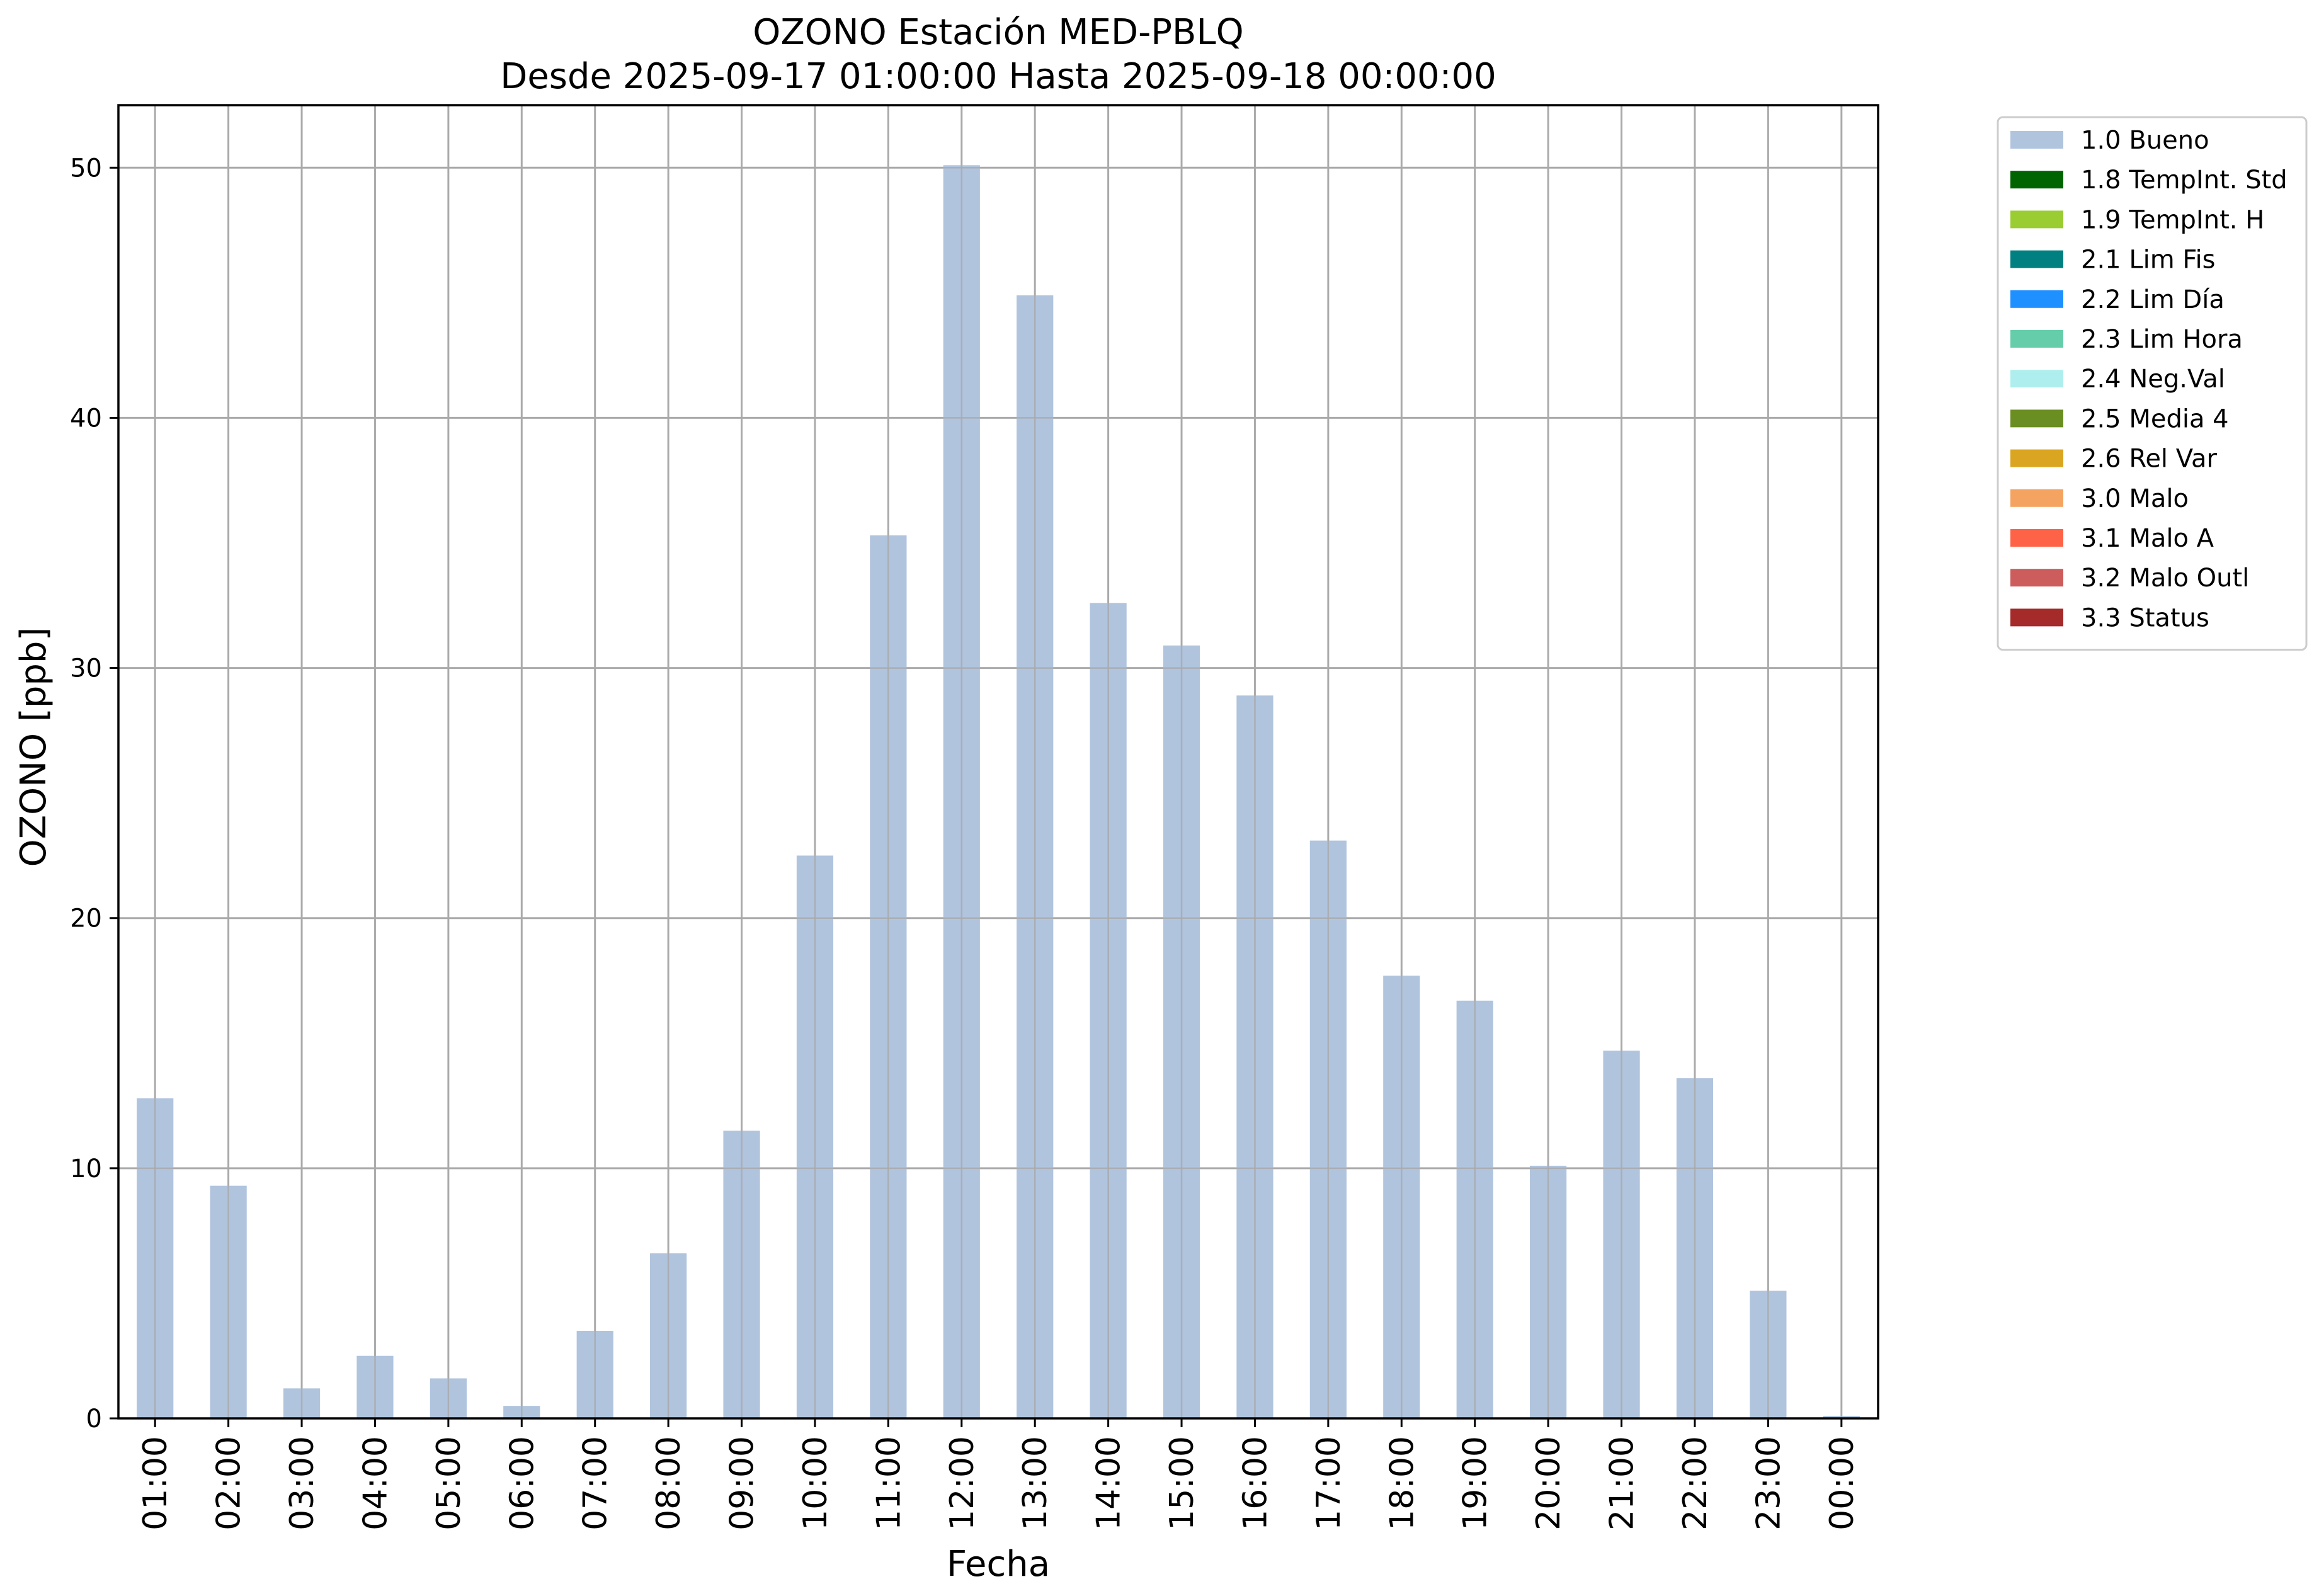 This screenshot has width=2319, height=1596. Describe the element at coordinates (86, 794) in the screenshot. I see `y-tick-labels: 0 10 20 30 40 50` at that location.